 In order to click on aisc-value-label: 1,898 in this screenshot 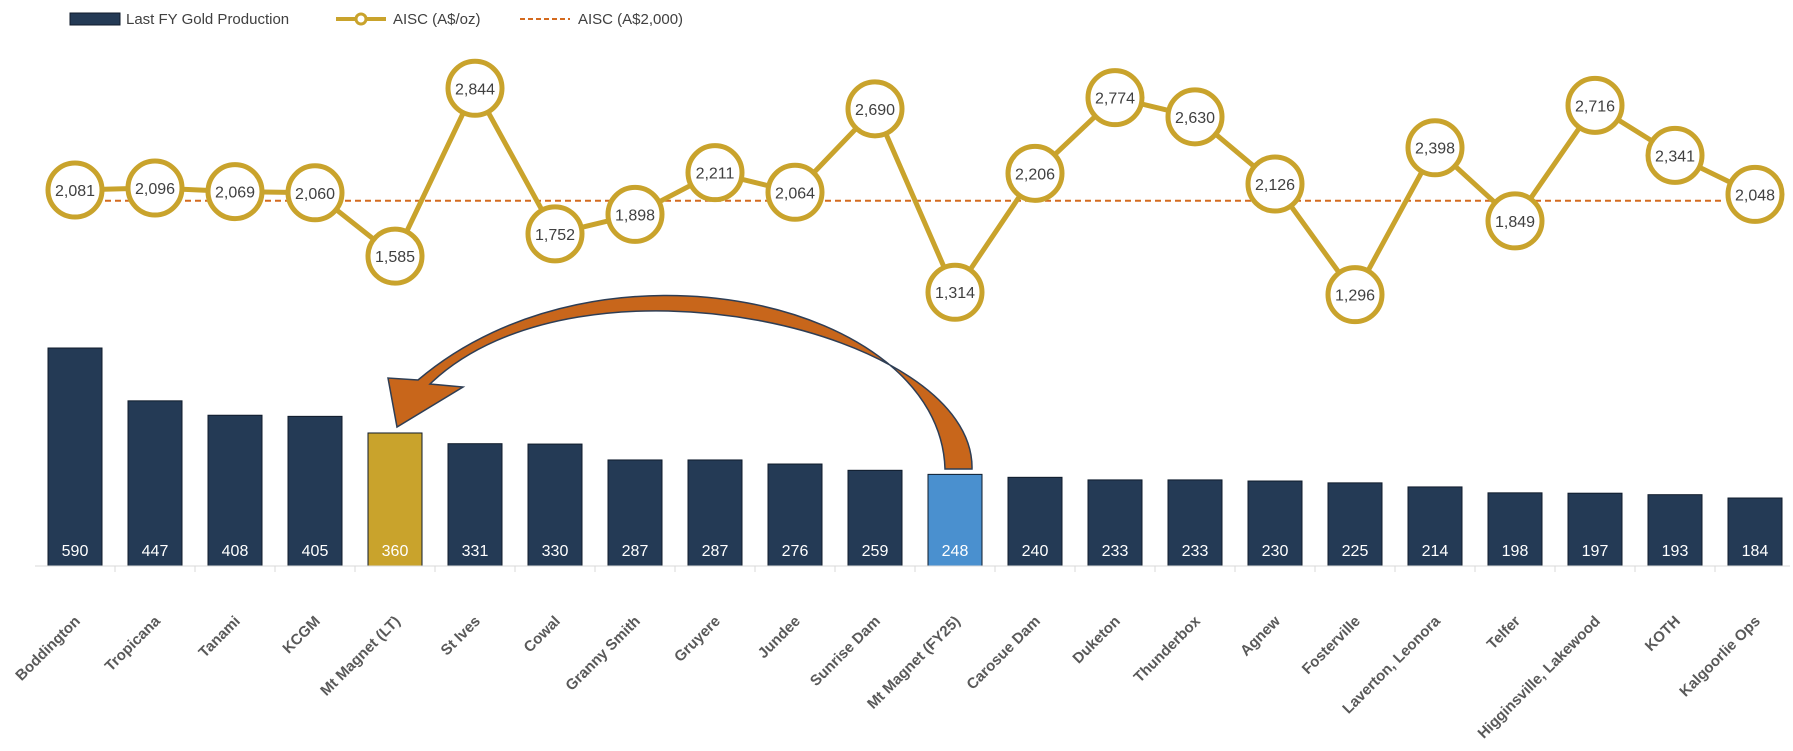, I will do `click(635, 215)`.